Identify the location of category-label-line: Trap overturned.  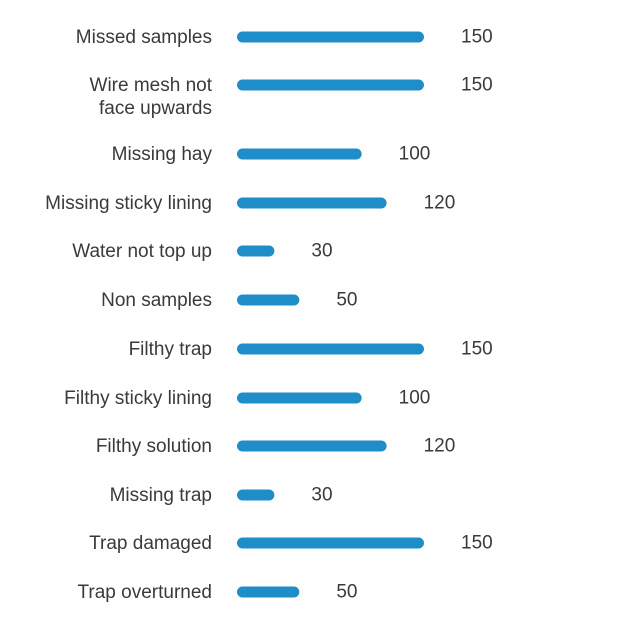
(145, 592).